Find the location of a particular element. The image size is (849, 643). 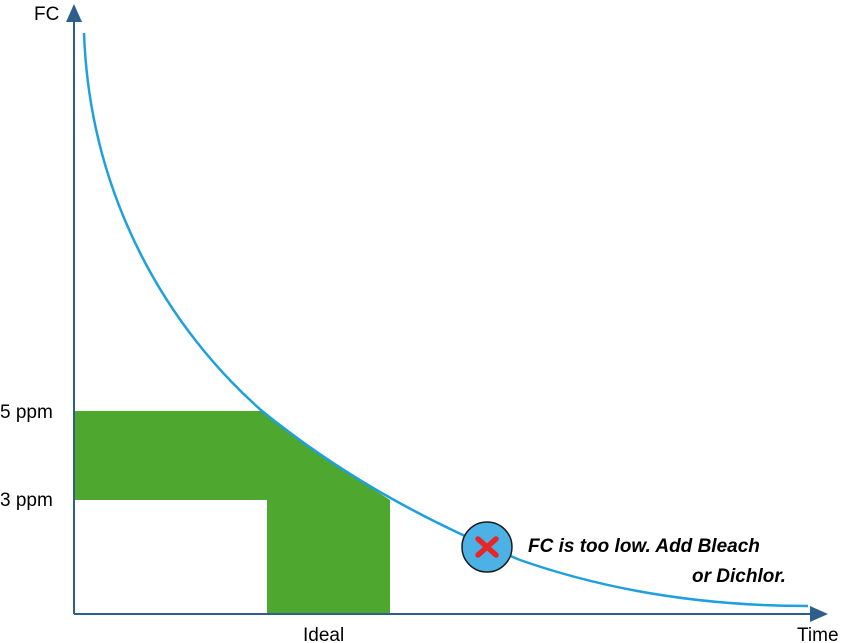

annotation-line-2: or Dichlor. is located at coordinates (739, 576).